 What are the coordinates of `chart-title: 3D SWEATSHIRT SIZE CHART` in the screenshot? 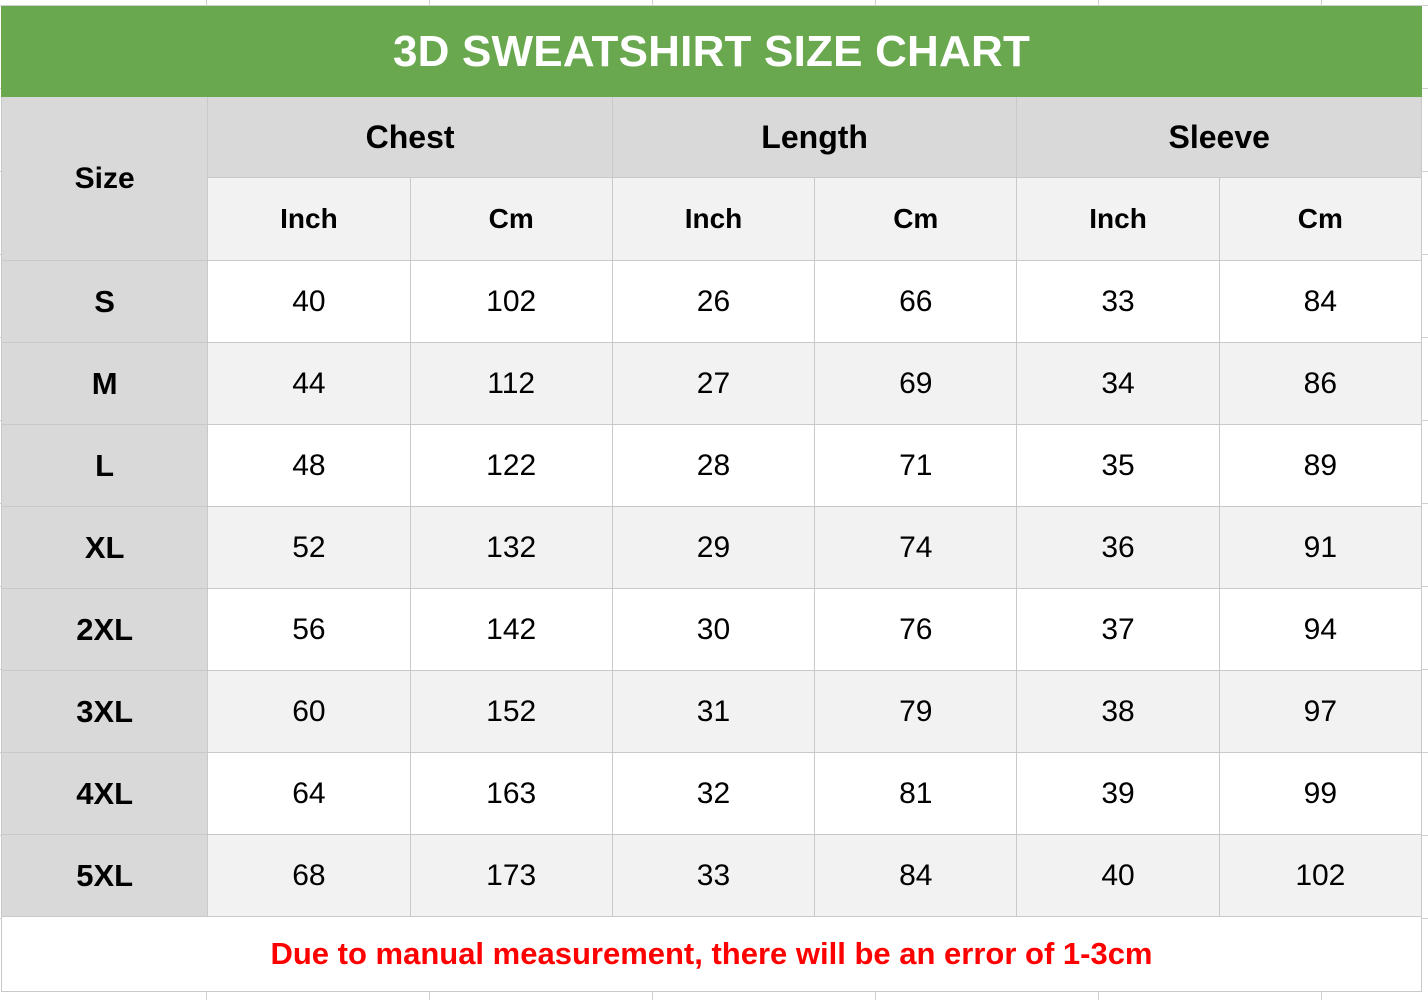 It's located at (711, 51).